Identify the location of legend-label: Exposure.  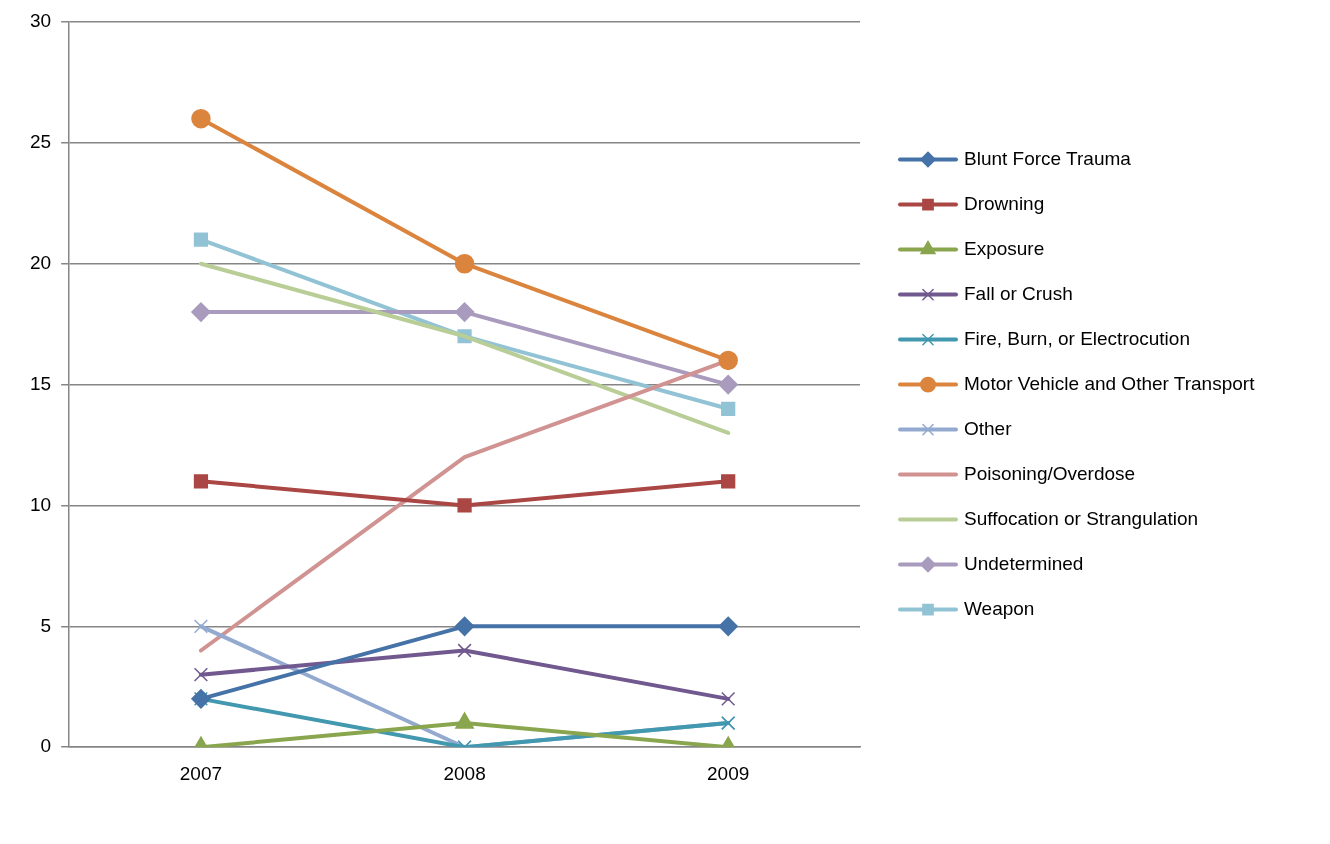
(1004, 248).